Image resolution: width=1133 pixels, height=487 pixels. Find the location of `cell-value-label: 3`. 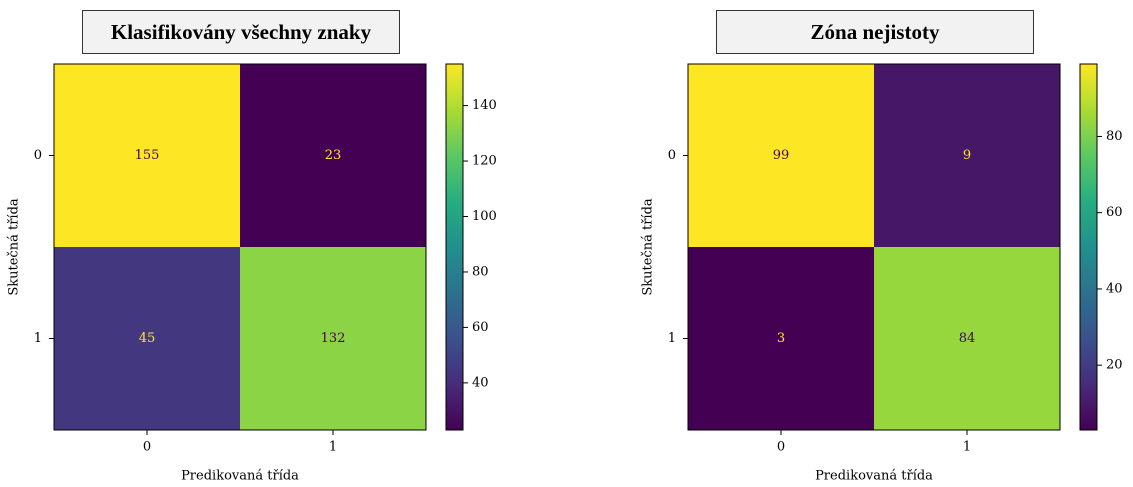

cell-value-label: 3 is located at coordinates (781, 338).